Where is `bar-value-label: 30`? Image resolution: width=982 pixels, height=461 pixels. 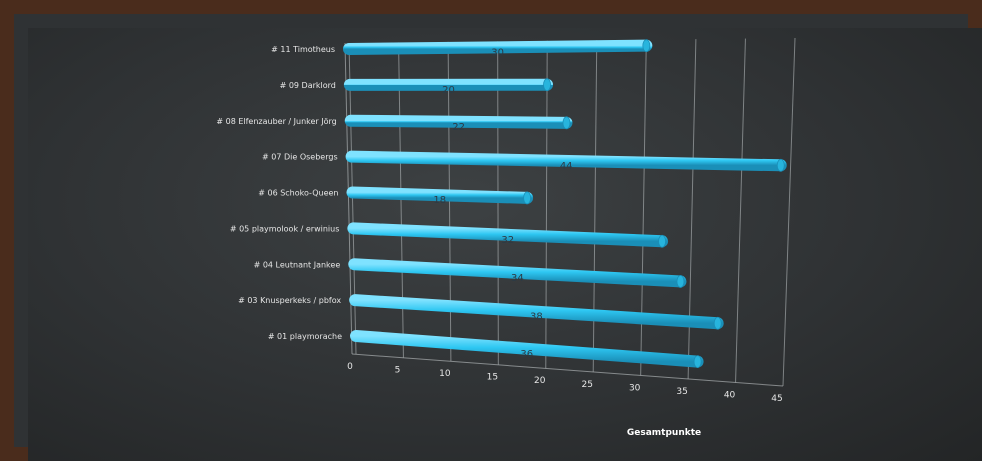 bar-value-label: 30 is located at coordinates (497, 52).